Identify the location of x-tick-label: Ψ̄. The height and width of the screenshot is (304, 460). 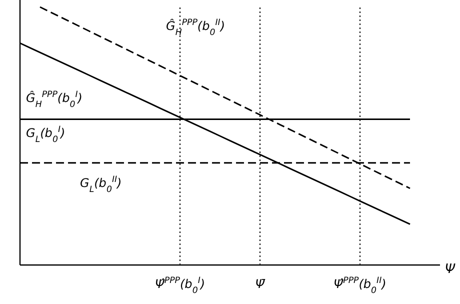
(260, 284).